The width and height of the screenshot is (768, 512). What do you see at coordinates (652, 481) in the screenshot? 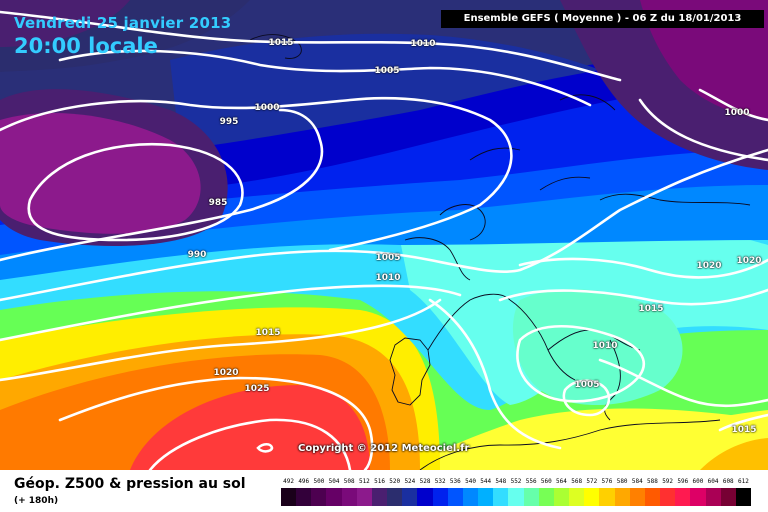
I see `legend-label: 588` at bounding box center [652, 481].